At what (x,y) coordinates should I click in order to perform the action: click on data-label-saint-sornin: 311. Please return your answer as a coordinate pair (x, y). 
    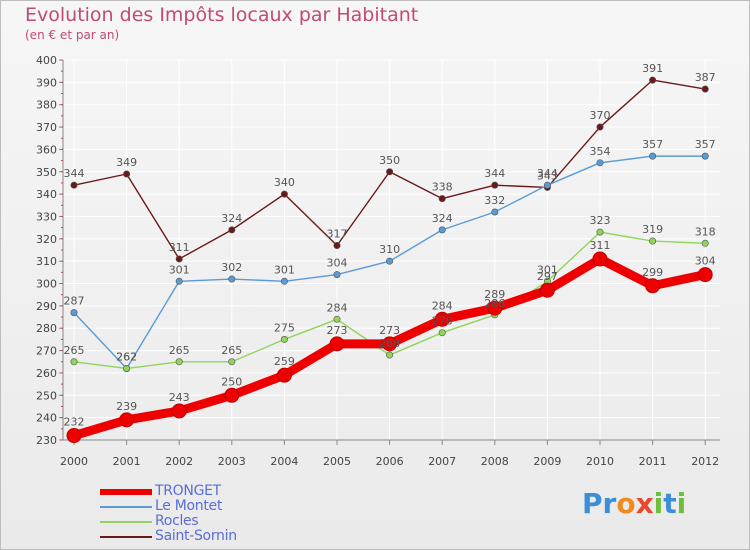
    Looking at the image, I should click on (179, 247).